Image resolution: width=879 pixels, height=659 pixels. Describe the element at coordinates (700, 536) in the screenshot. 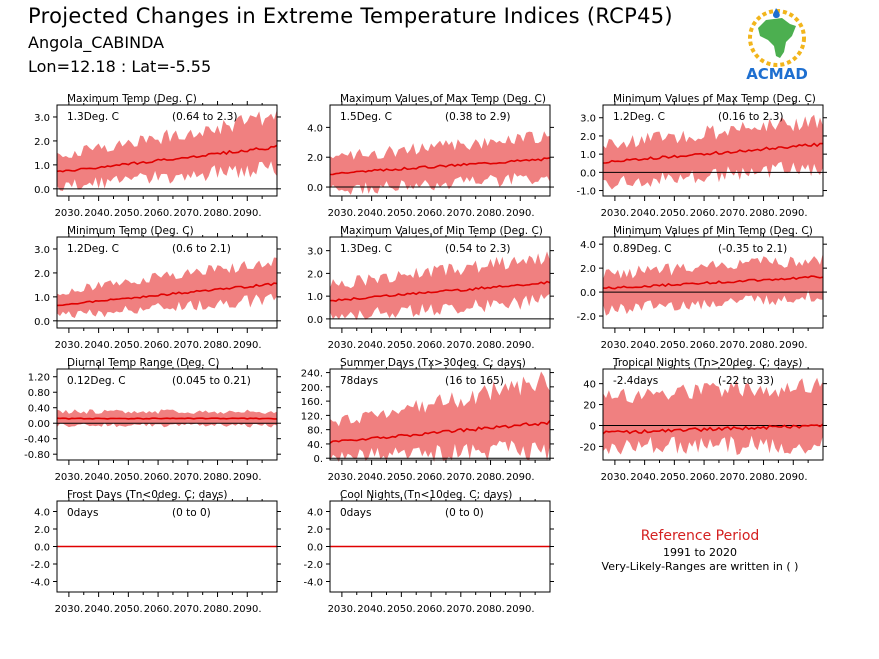

I see `reference-period-title: Reference Period` at that location.